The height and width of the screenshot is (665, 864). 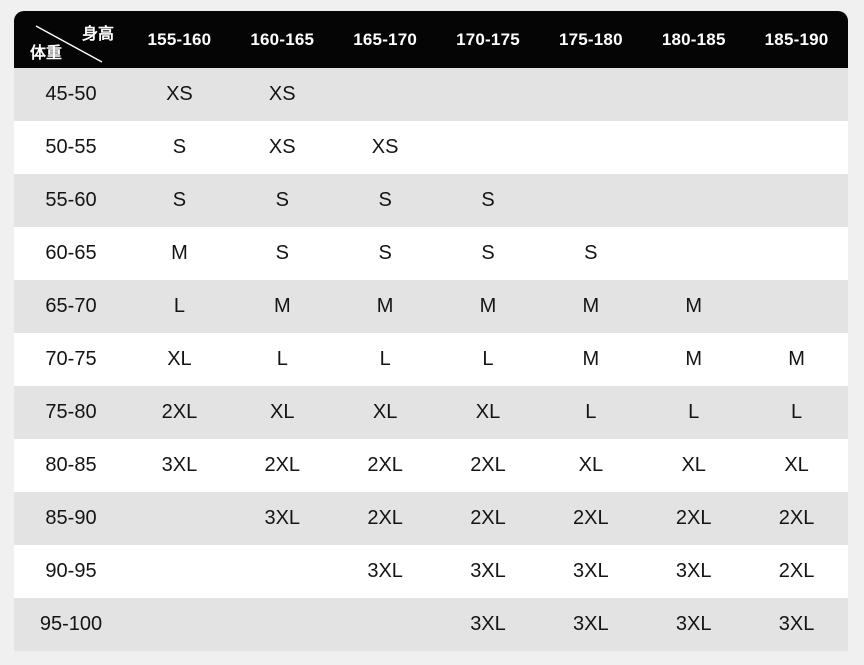 I want to click on weight-axis-label: 体重, so click(x=46, y=53).